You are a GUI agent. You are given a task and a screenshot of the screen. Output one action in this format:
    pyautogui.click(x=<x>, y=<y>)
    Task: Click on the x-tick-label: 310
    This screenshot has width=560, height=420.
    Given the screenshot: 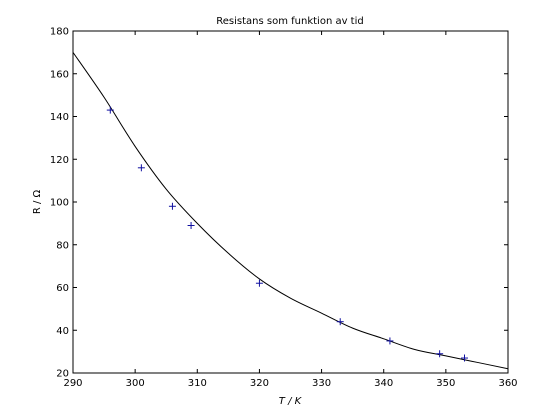 What is the action you would take?
    pyautogui.click(x=197, y=383)
    